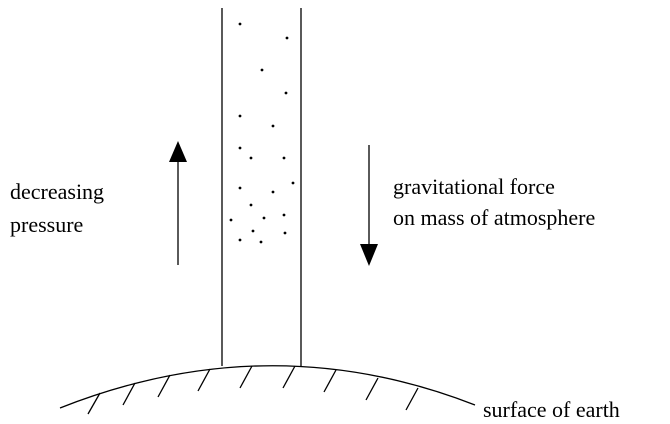 The height and width of the screenshot is (424, 670). I want to click on label: on mass of atmosphere, so click(494, 217).